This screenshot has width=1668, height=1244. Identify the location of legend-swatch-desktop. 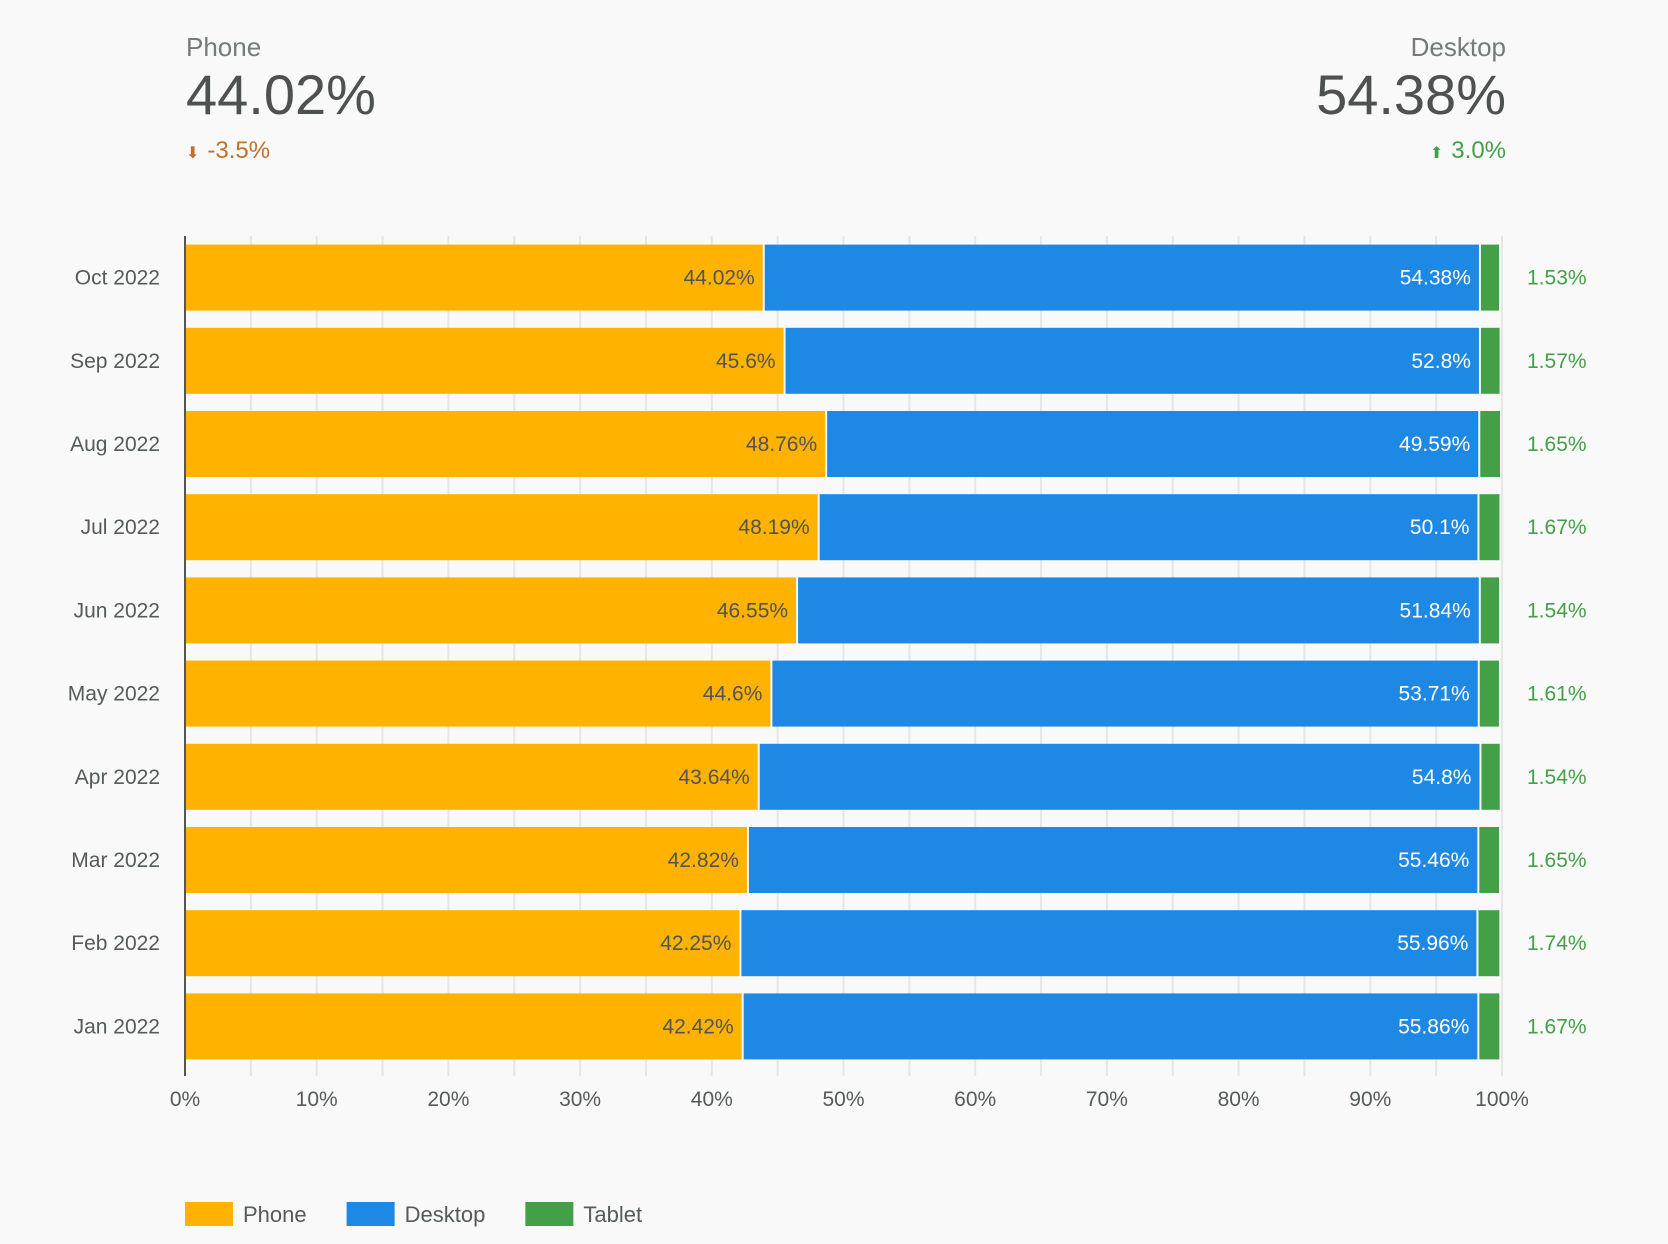
(370, 1214).